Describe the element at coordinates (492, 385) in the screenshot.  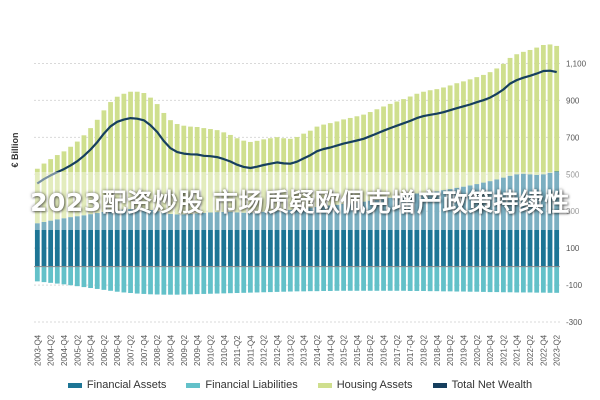
I see `legend-label-total-net-wealth: Total Net Wealth` at that location.